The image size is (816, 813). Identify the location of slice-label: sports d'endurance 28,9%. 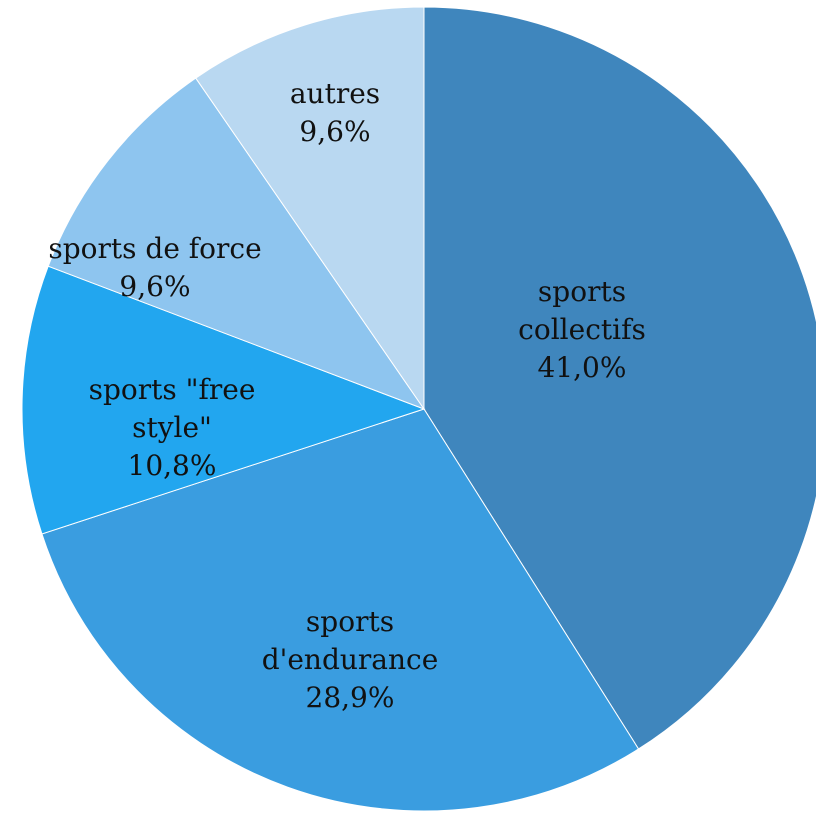
(350, 660).